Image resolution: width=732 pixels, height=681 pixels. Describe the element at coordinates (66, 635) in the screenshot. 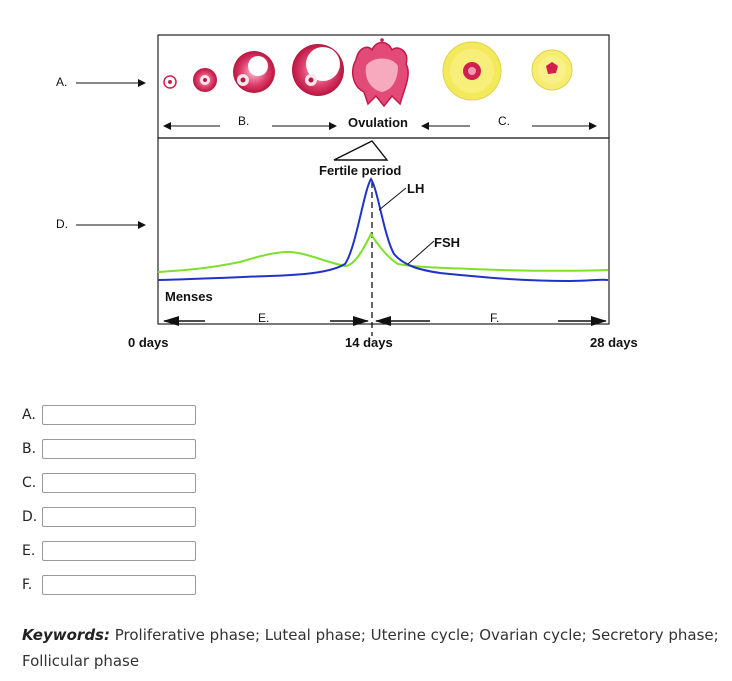

I see `keywords-label: Keywords:` at that location.